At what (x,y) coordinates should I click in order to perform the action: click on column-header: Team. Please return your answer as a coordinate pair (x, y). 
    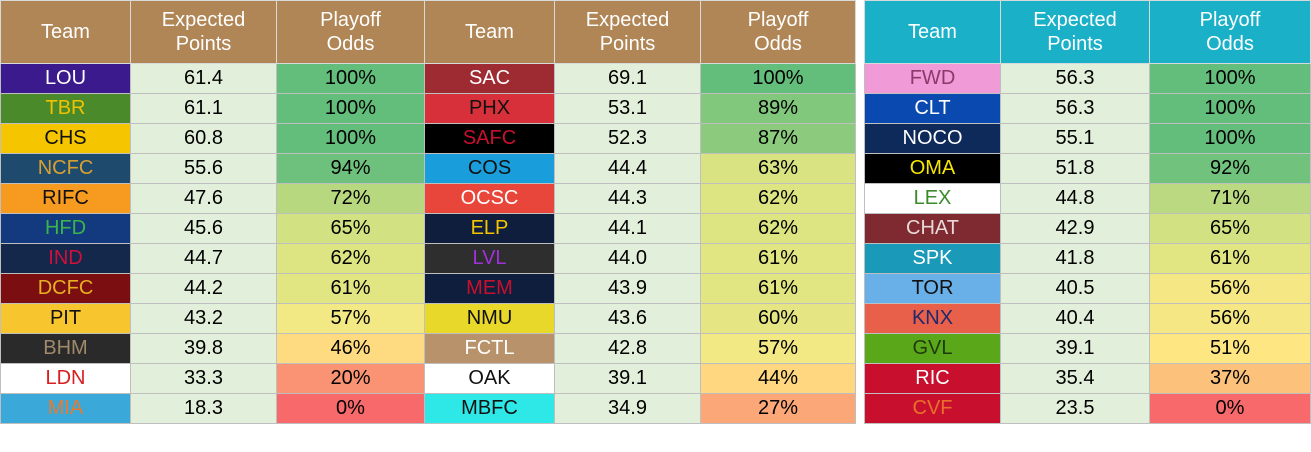
    Looking at the image, I should click on (932, 32).